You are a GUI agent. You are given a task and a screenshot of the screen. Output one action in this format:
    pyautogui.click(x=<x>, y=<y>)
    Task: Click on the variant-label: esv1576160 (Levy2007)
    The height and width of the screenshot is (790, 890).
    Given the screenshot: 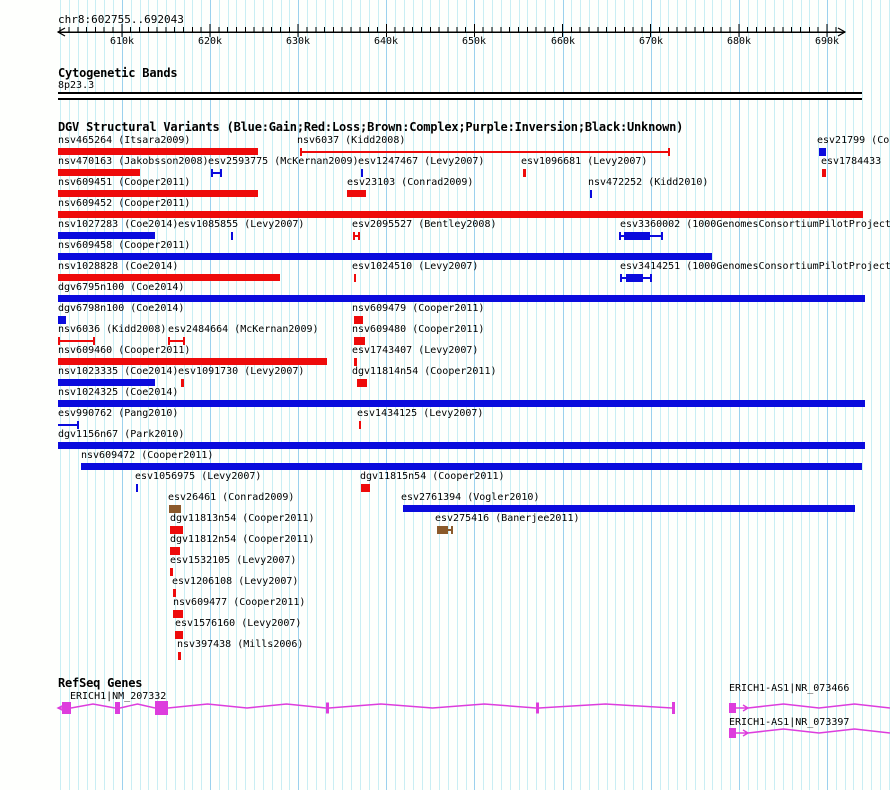 What is the action you would take?
    pyautogui.click(x=238, y=623)
    